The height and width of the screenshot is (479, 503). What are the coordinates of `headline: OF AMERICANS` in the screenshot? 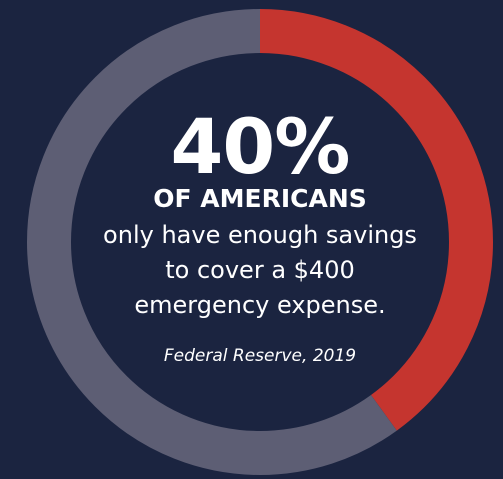 It's located at (260, 198).